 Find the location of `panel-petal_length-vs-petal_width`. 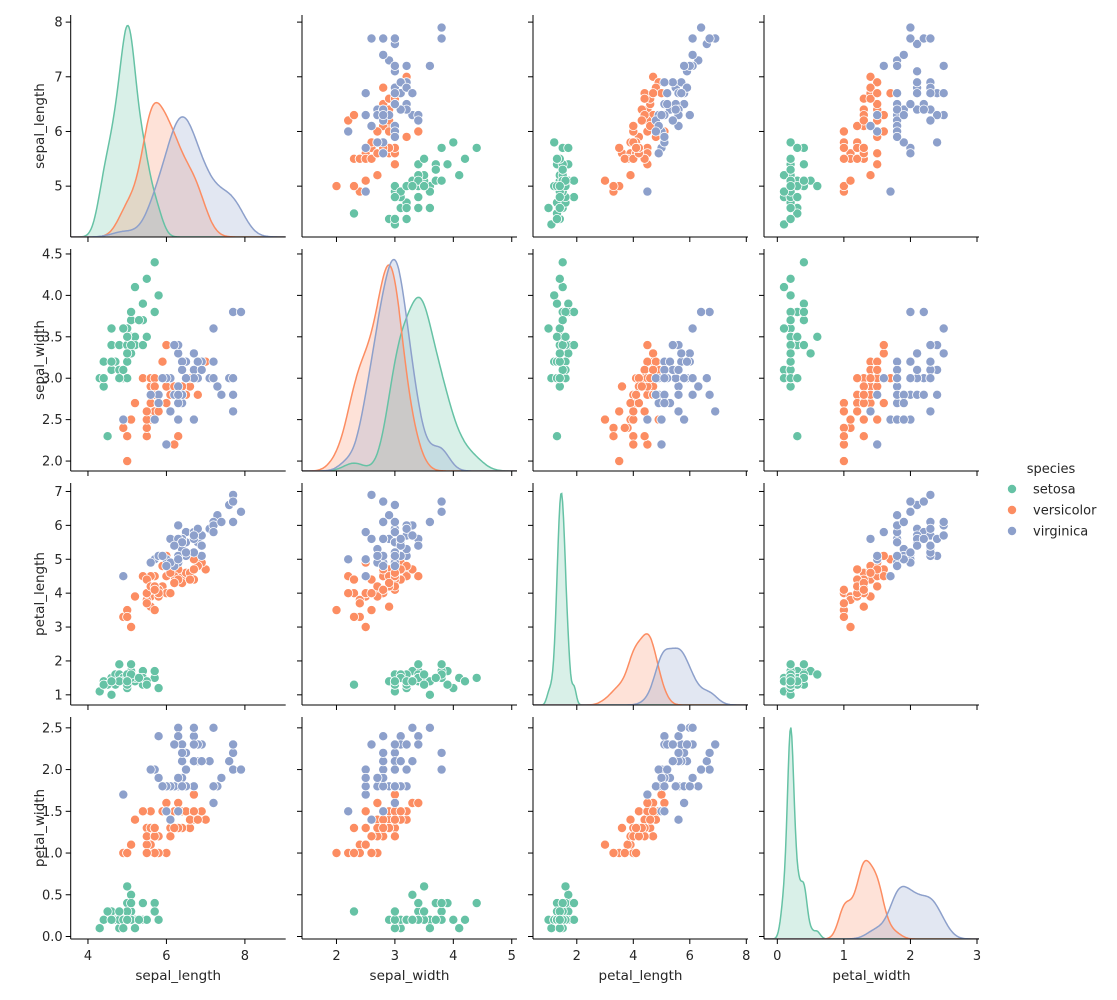

panel-petal_length-vs-petal_width is located at coordinates (869, 596).